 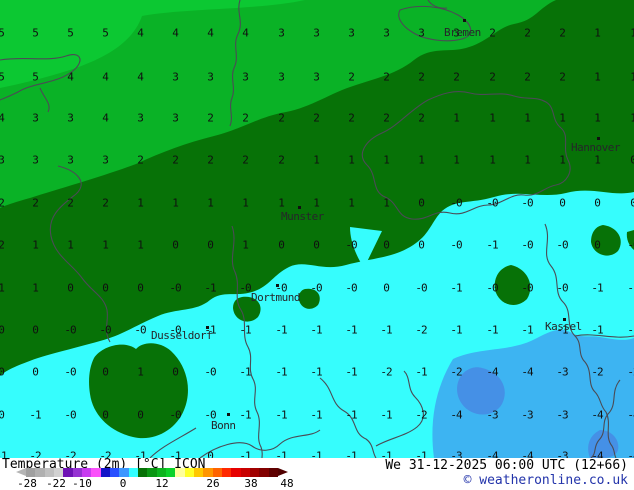 What do you see at coordinates (213, 483) in the screenshot?
I see `legend-tick: 26` at bounding box center [213, 483].